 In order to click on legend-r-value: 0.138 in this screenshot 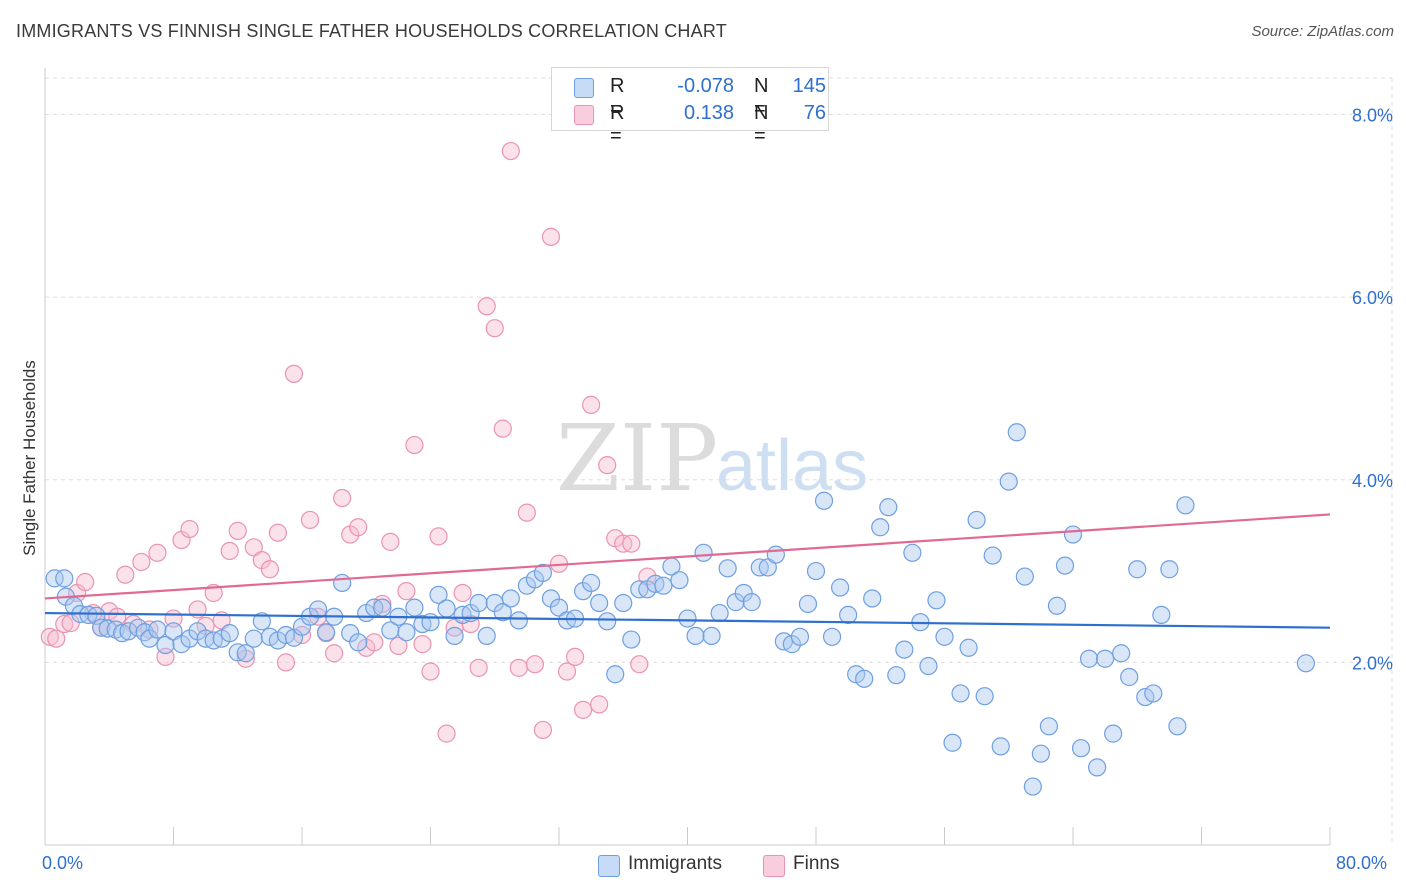, I will do `click(708, 113)`.